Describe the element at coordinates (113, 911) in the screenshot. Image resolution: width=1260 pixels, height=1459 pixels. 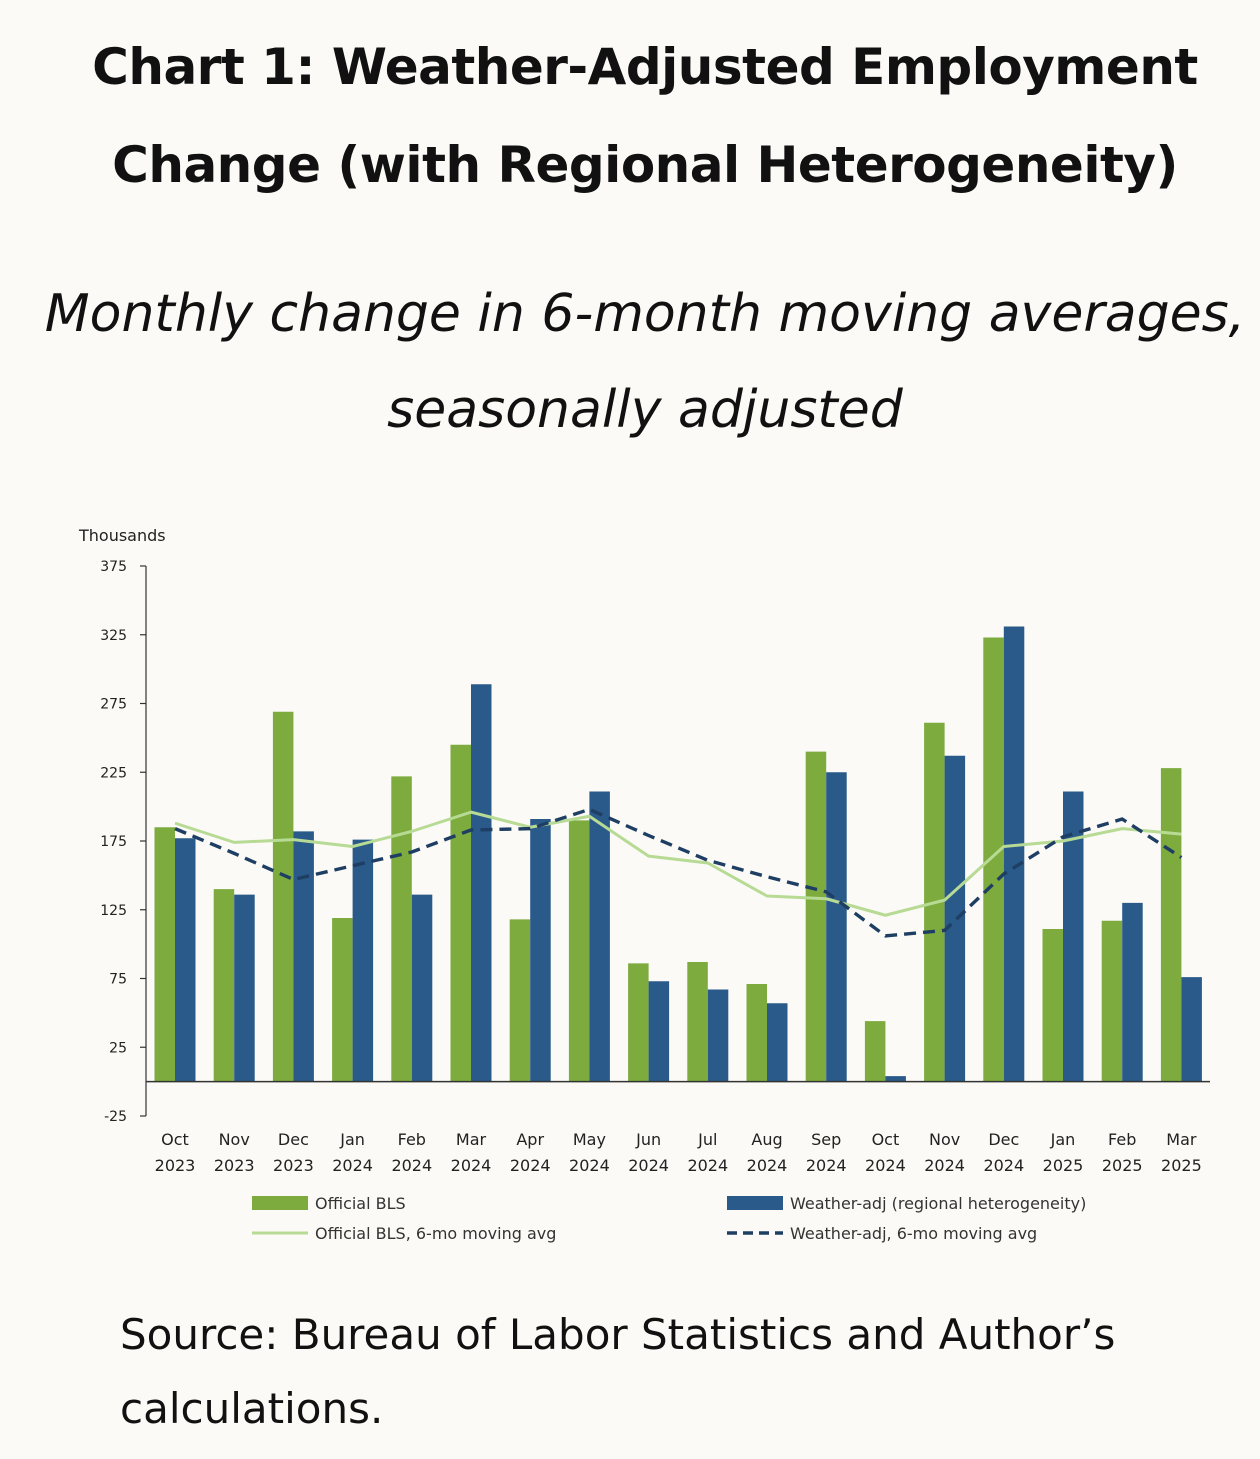
I see `y-tick-label: 125` at that location.